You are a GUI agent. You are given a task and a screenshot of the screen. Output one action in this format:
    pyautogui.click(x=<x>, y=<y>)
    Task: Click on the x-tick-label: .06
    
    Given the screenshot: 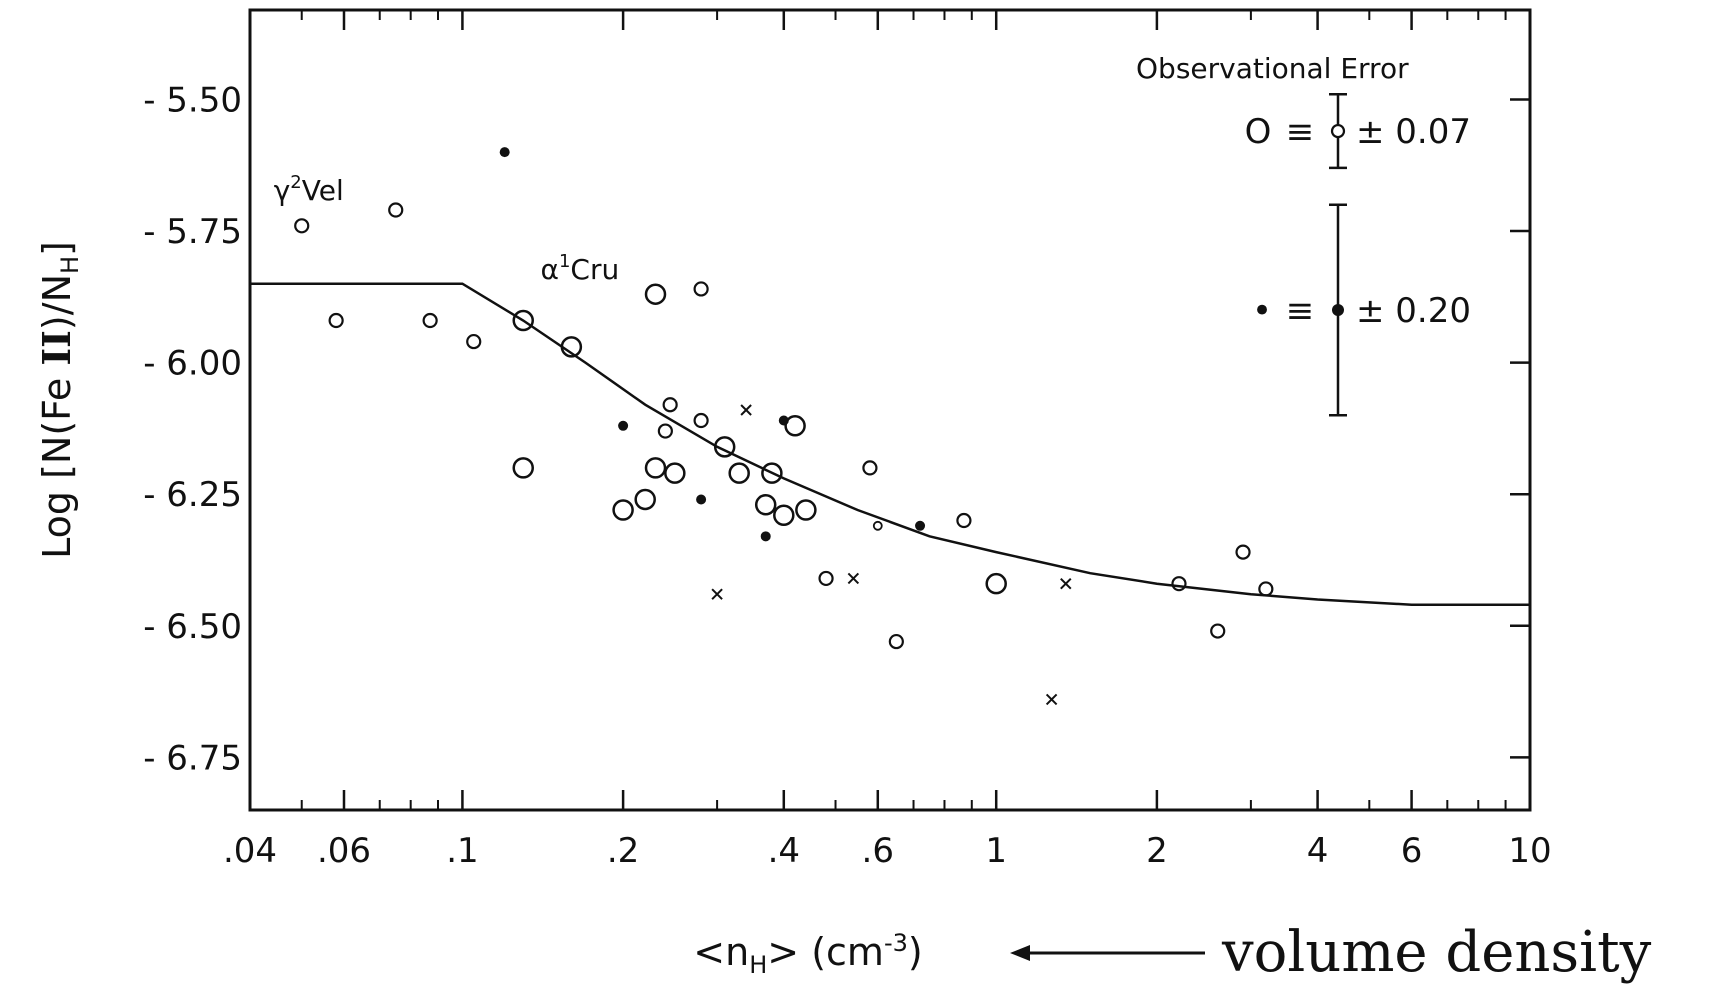 What is the action you would take?
    pyautogui.click(x=344, y=851)
    